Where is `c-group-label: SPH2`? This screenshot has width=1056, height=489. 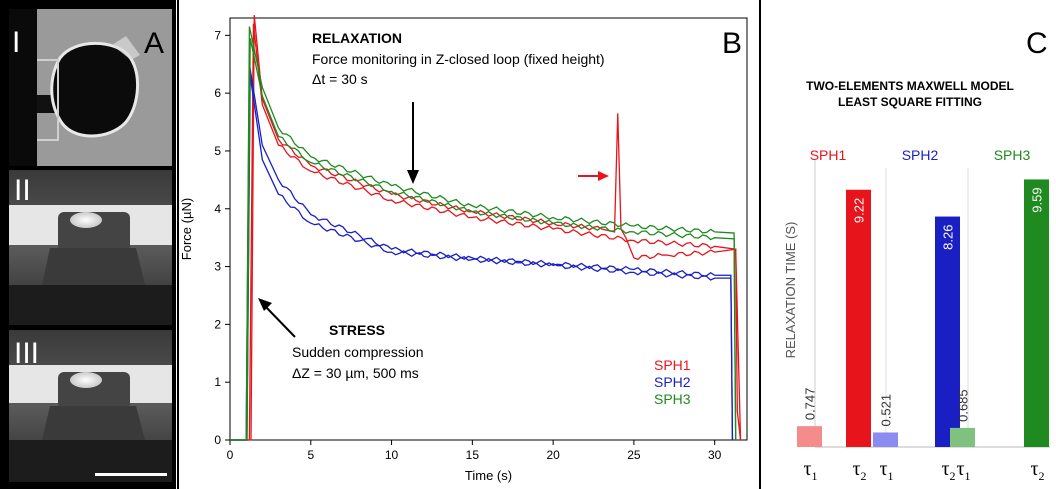
c-group-label: SPH2 is located at coordinates (920, 155).